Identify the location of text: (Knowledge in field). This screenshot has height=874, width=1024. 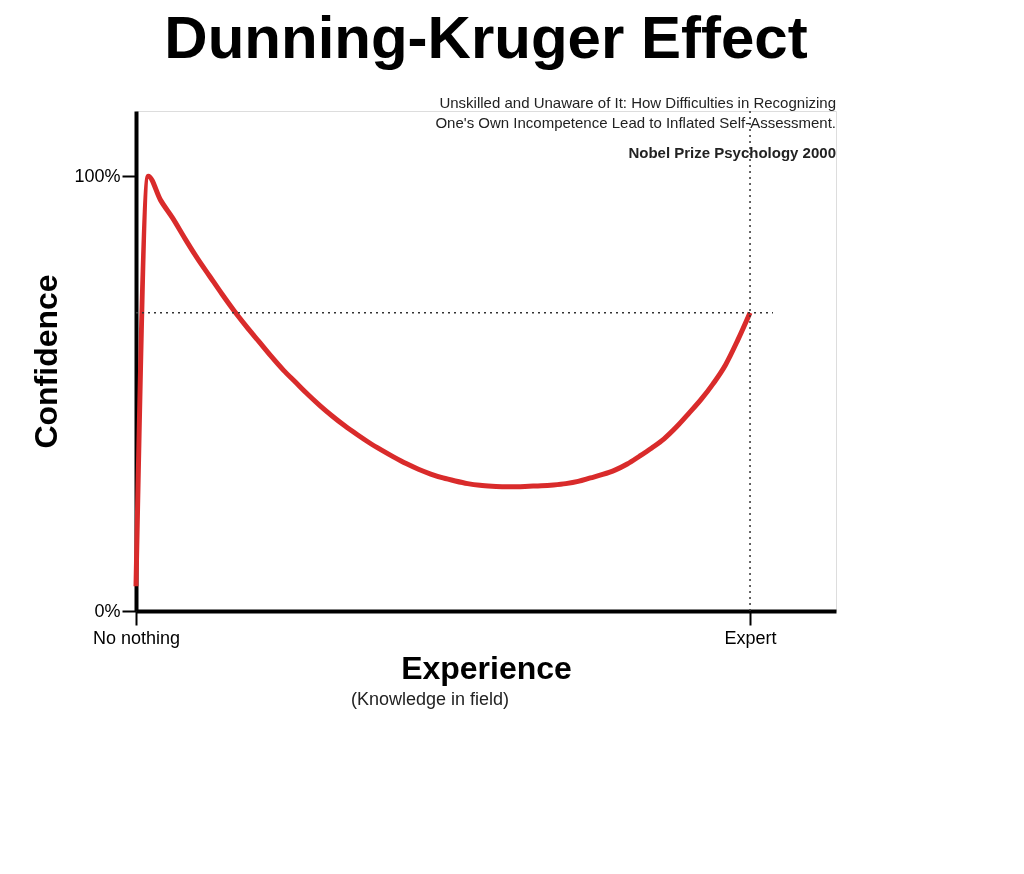
(430, 699).